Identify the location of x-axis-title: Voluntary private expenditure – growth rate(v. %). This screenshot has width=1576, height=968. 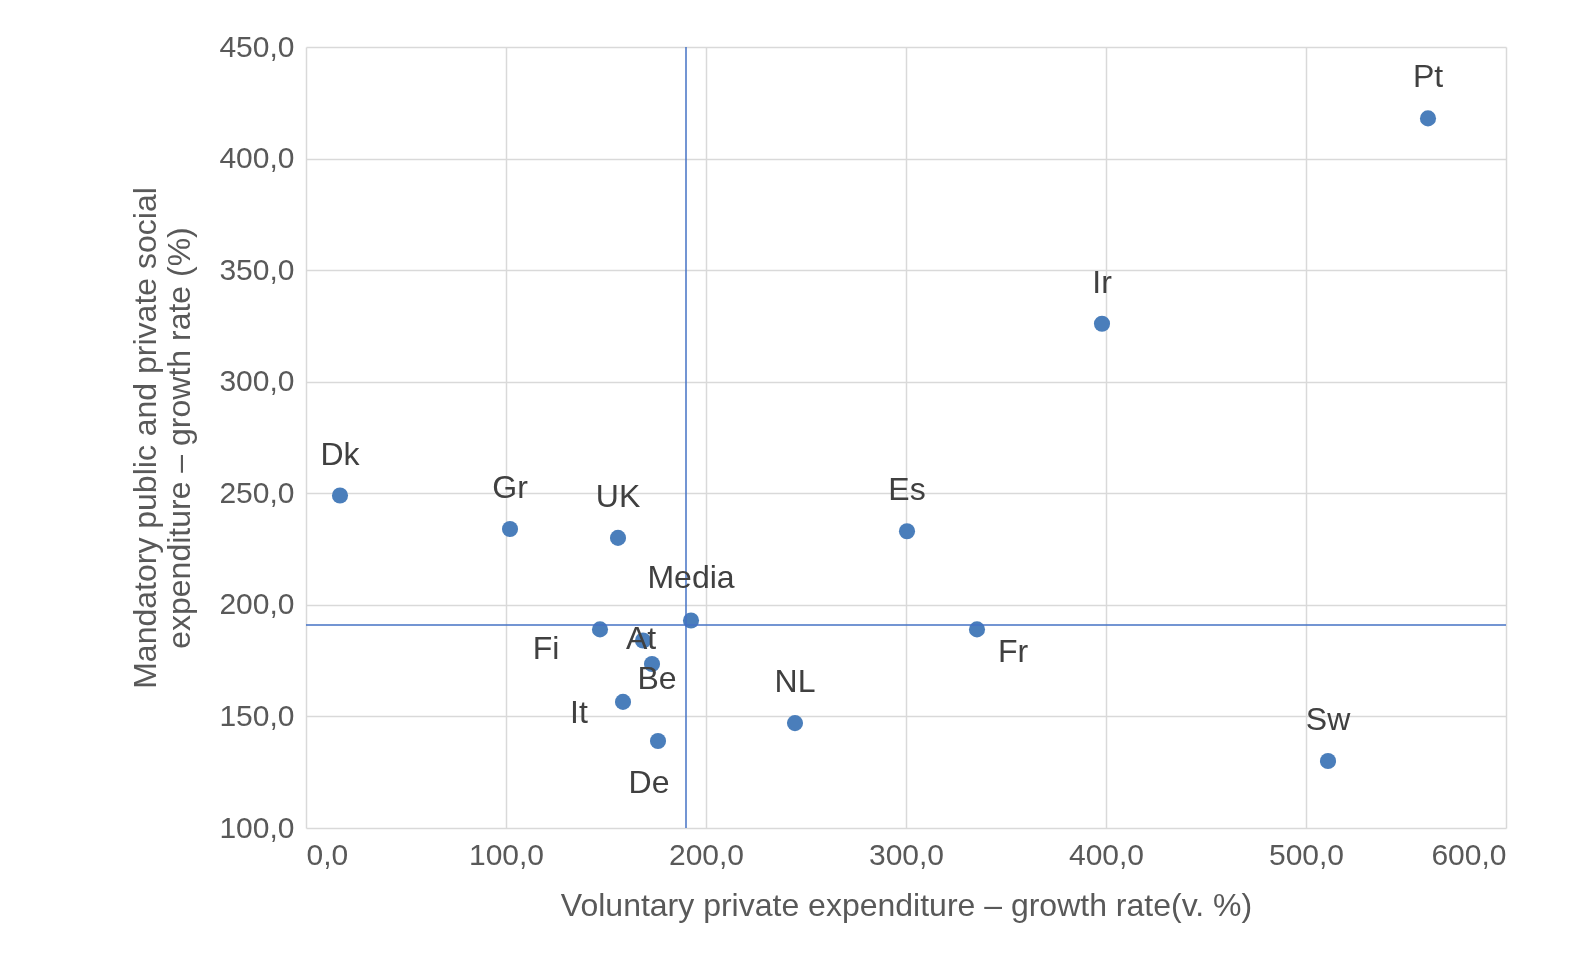
(906, 904).